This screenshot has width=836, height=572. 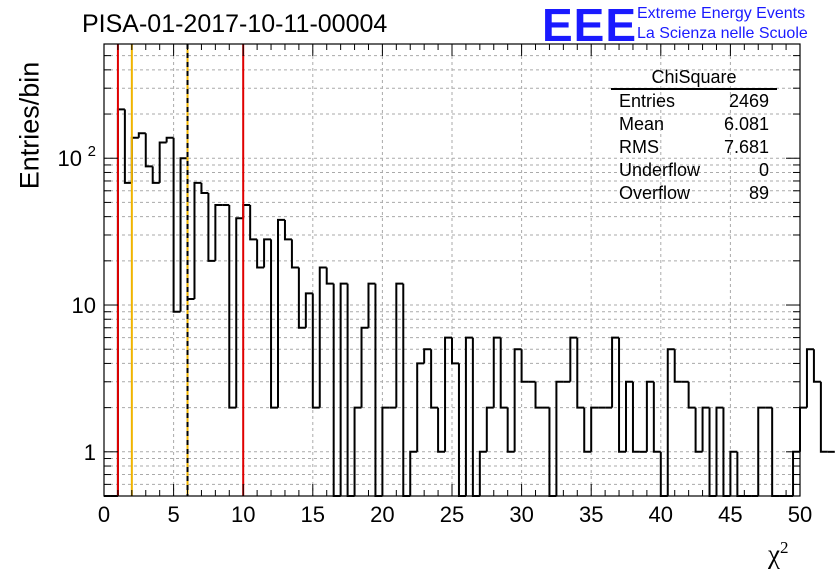 What do you see at coordinates (452, 514) in the screenshot?
I see `x-tick-label: 25` at bounding box center [452, 514].